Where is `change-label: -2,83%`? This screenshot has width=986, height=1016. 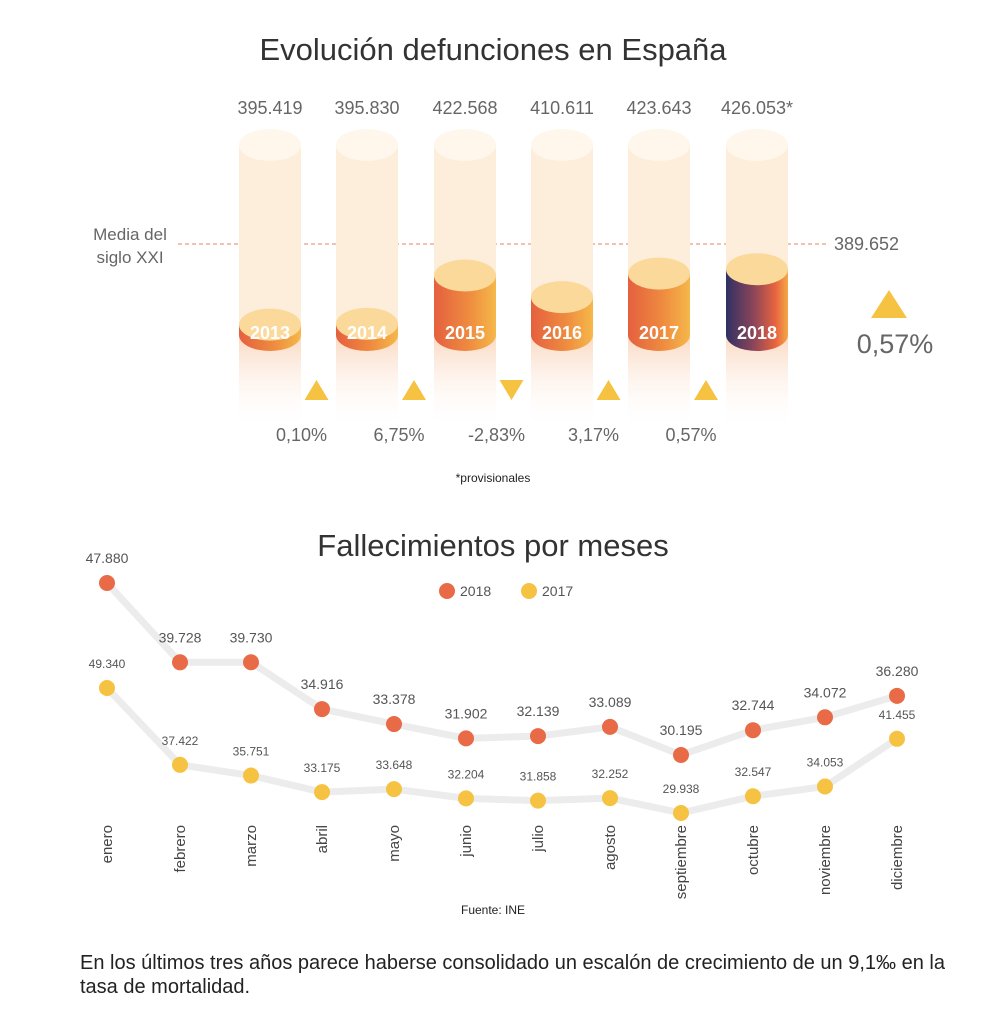 change-label: -2,83% is located at coordinates (496, 435).